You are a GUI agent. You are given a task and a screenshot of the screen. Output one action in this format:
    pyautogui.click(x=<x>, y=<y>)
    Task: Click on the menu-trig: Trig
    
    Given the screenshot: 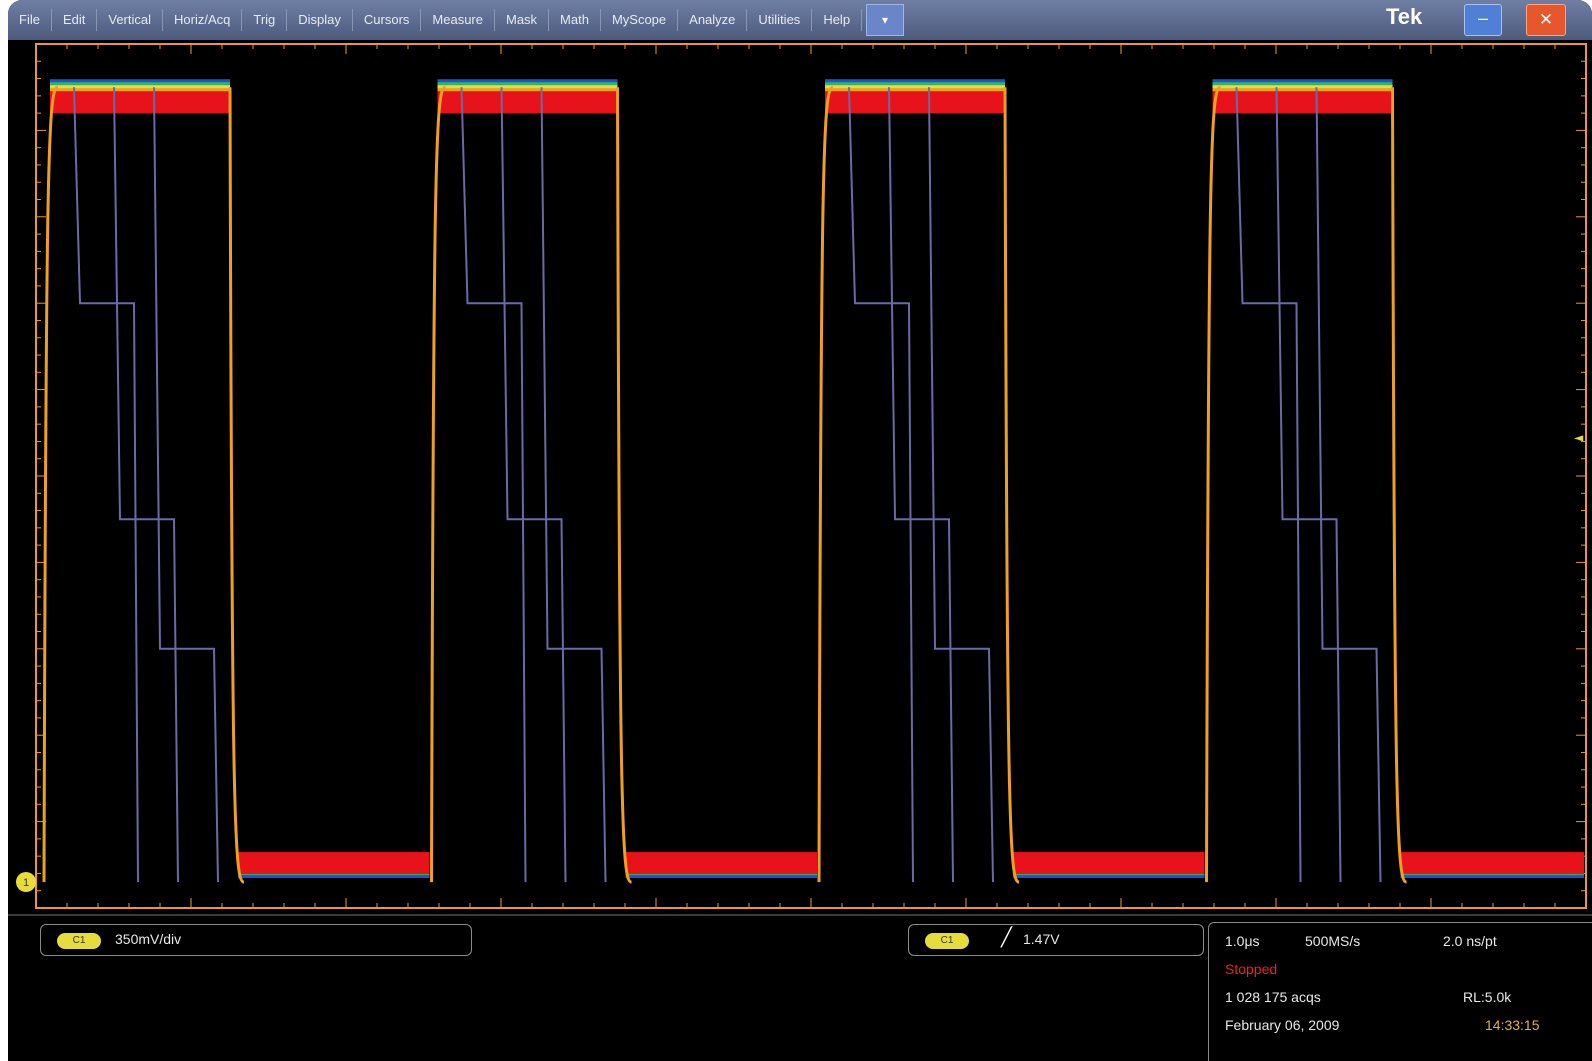 What is the action you would take?
    pyautogui.click(x=265, y=20)
    